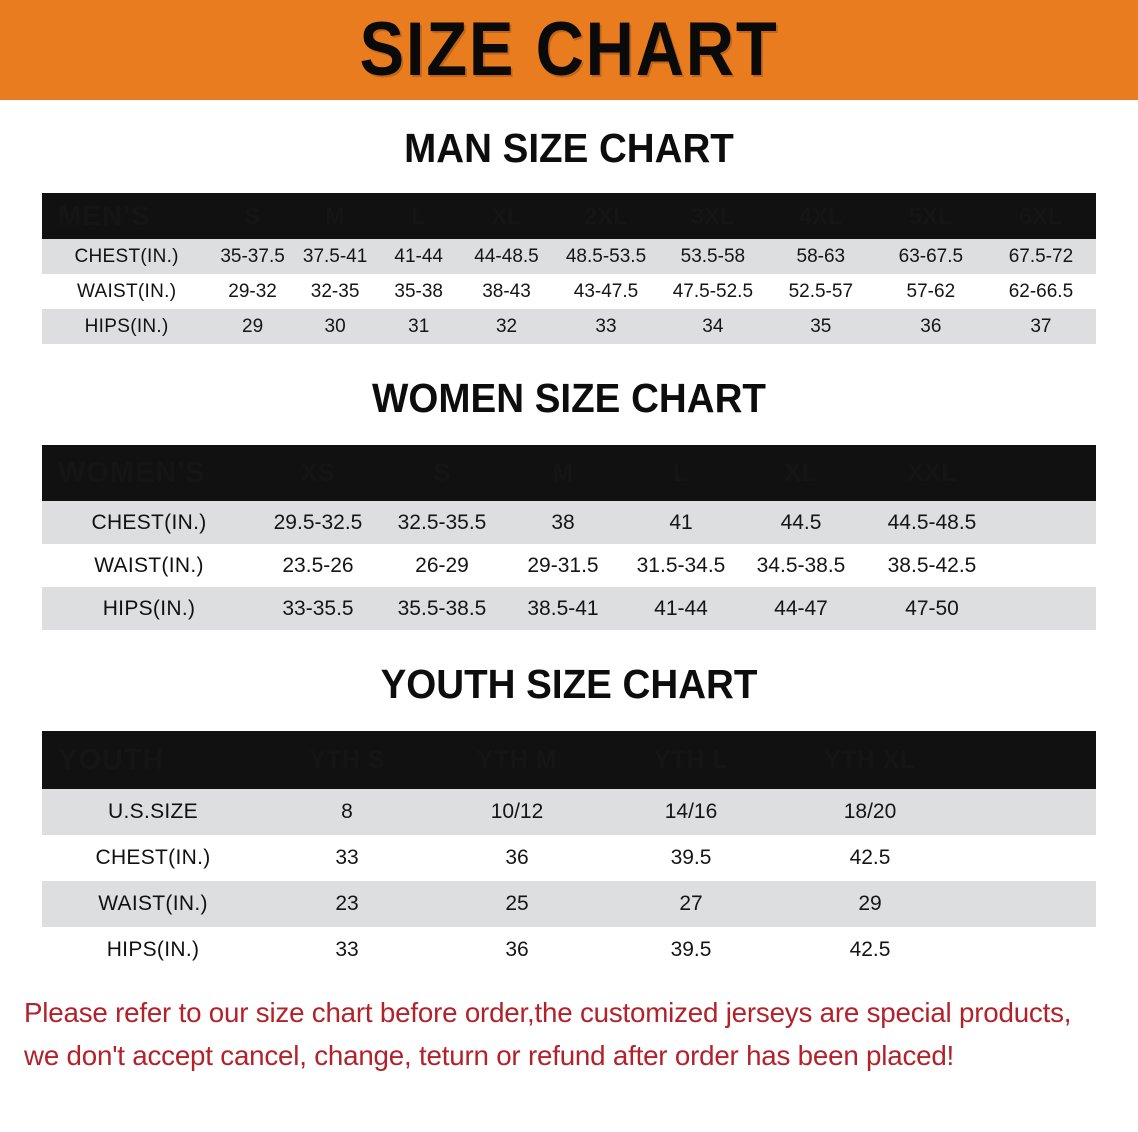  I want to click on man-col-xl: XL, so click(507, 216).